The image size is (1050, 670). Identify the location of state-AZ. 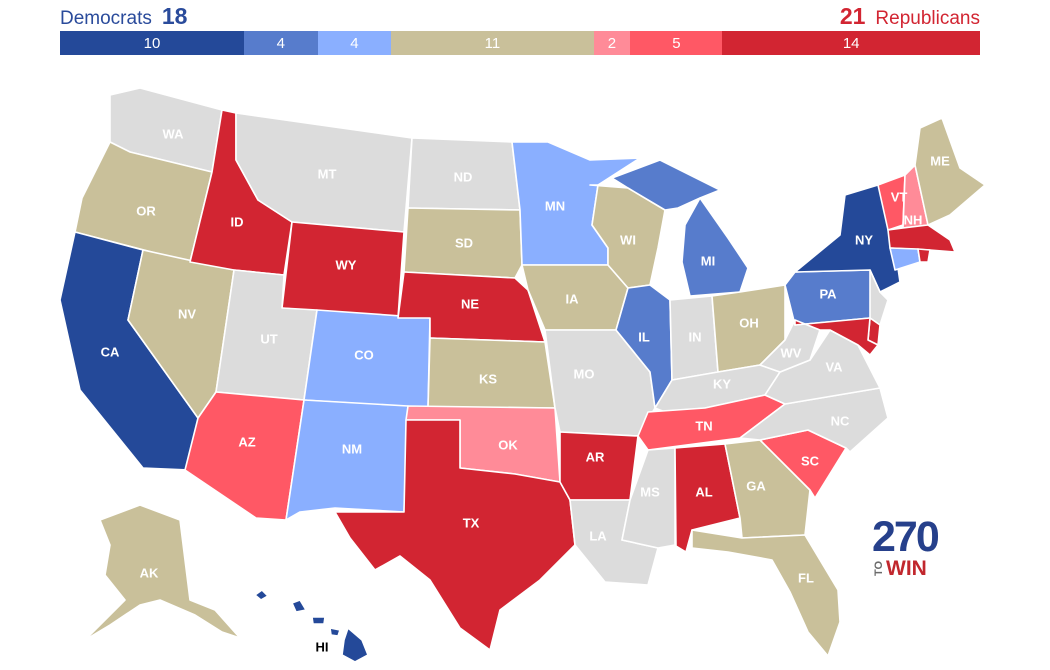
(244, 456).